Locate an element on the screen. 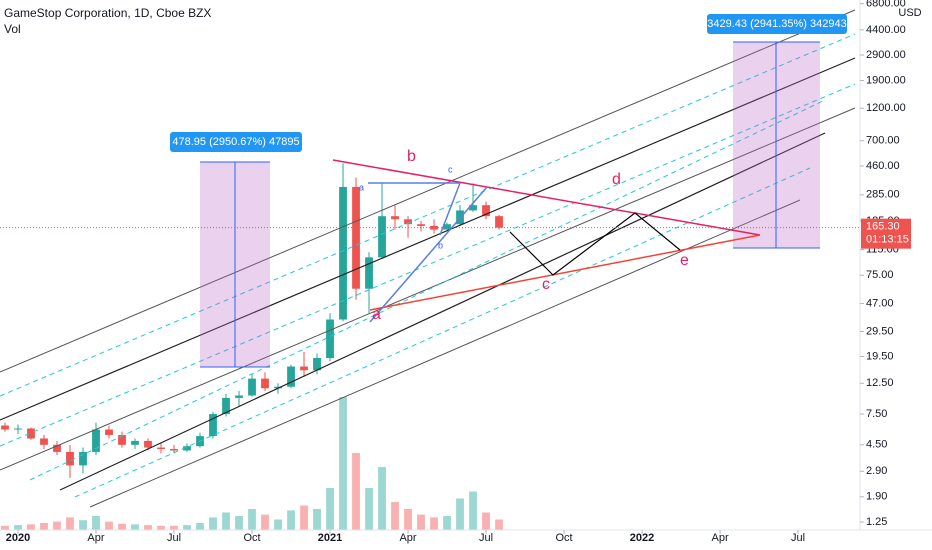  x-tick-label: Oct is located at coordinates (251, 538).